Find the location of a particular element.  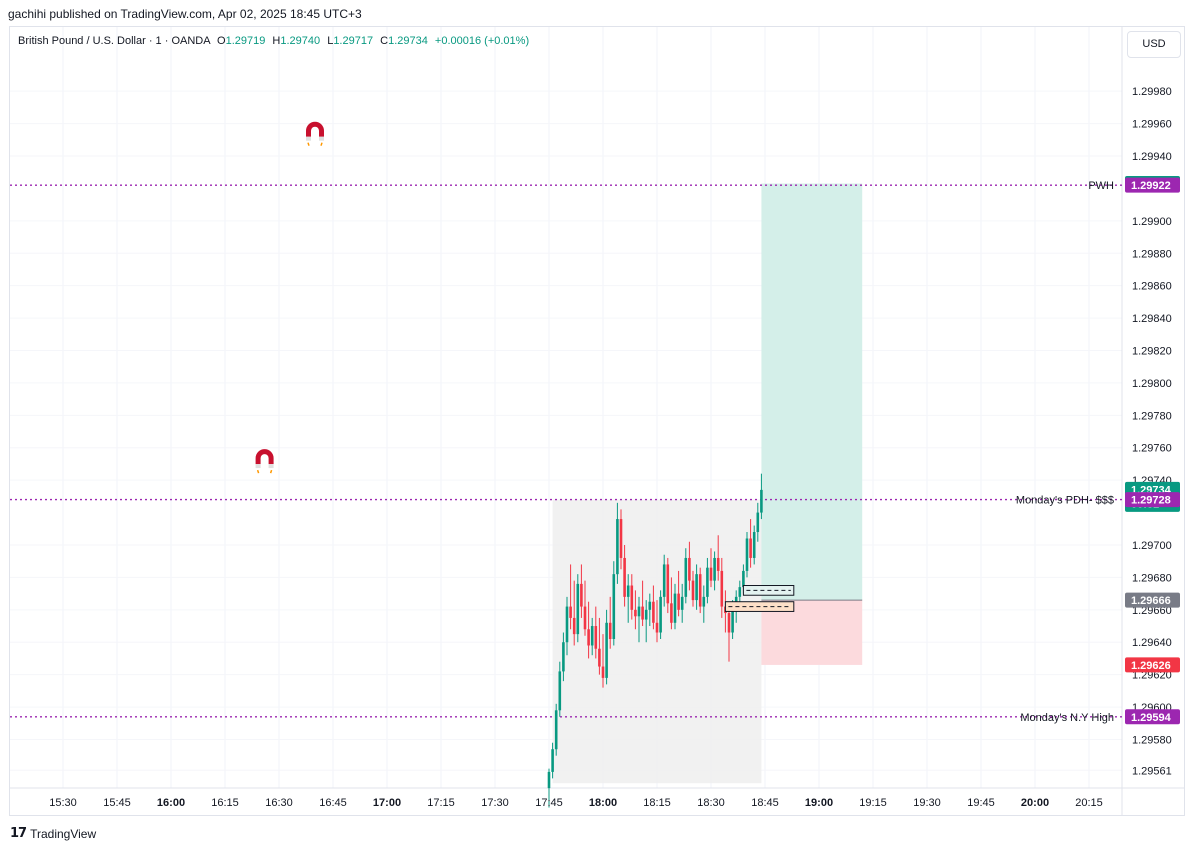

level-label: Monday's PDH- $$$ is located at coordinates (1065, 501).